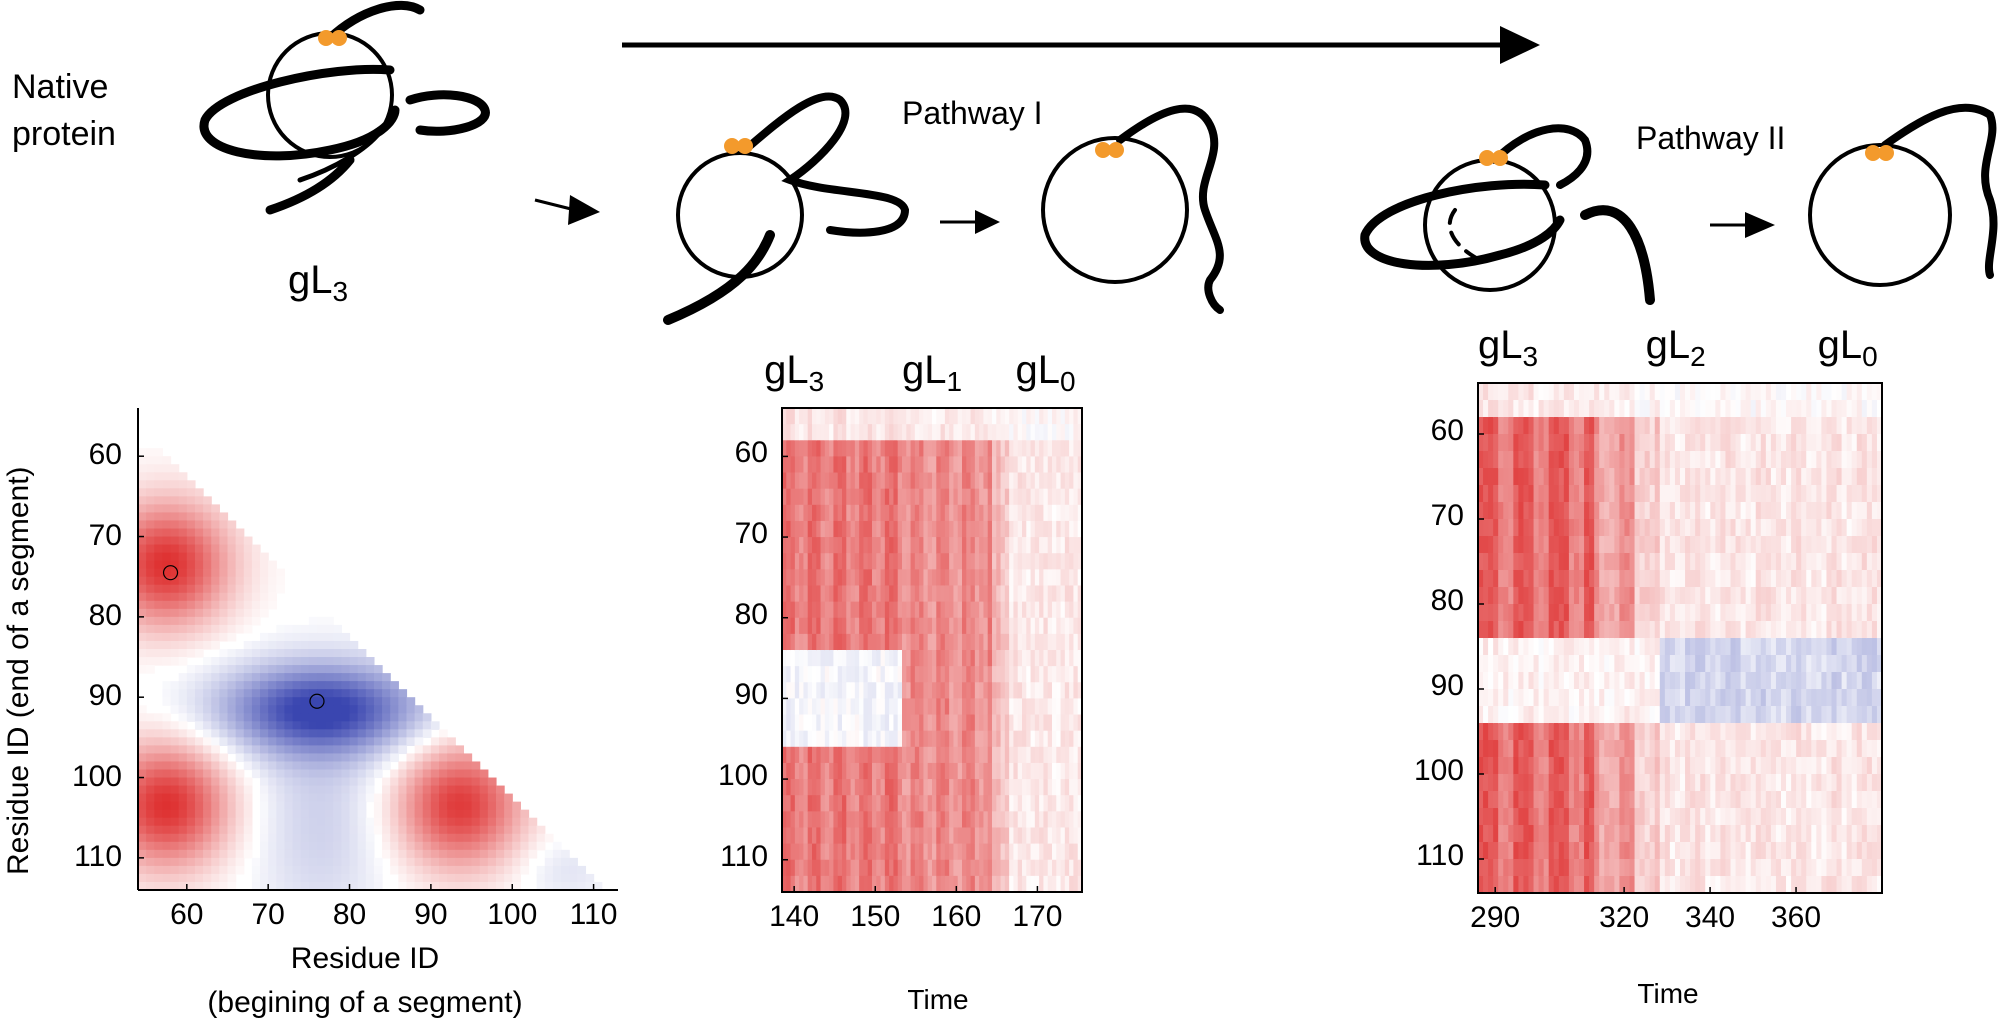 The width and height of the screenshot is (2006, 1024). Describe the element at coordinates (954, 381) in the screenshot. I see `p1-state-sub: 1` at that location.